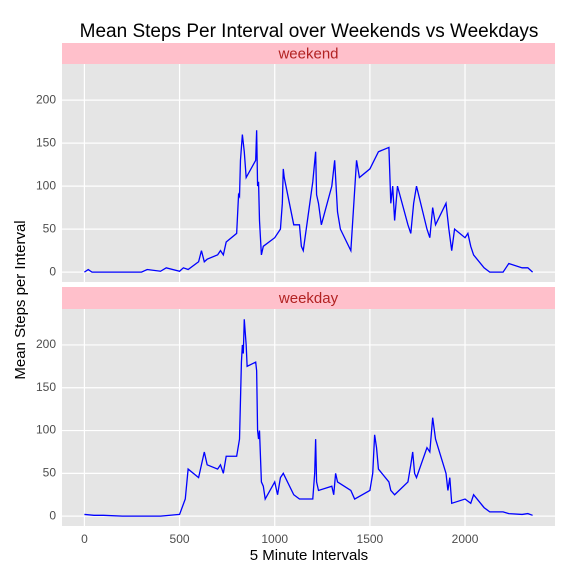 The height and width of the screenshot is (576, 576). What do you see at coordinates (370, 539) in the screenshot?
I see `x-tick-label: 1500` at bounding box center [370, 539].